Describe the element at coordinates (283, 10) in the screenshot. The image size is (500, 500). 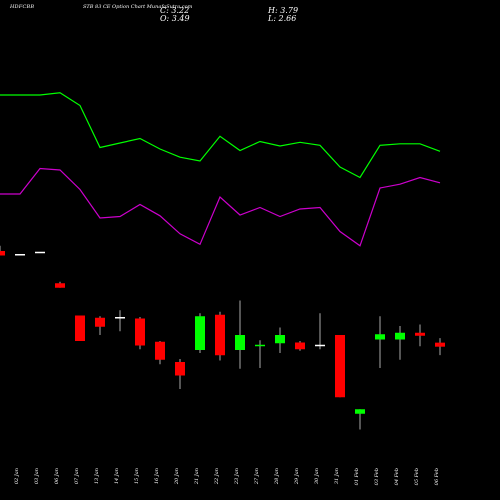
I see `high-value: H: 3.79` at that location.